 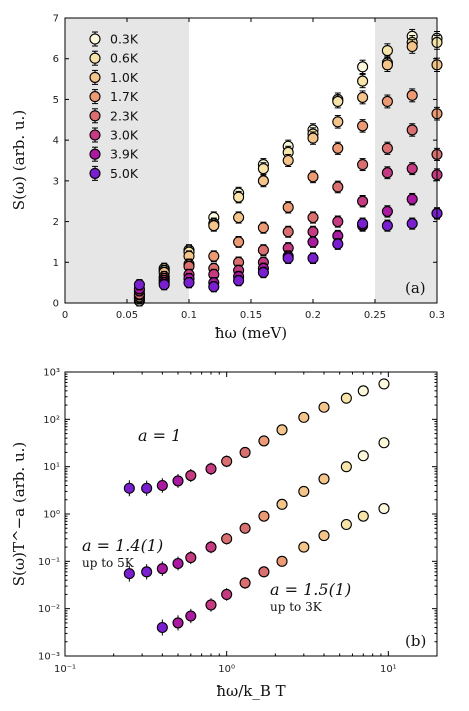 What do you see at coordinates (375, 315) in the screenshot?
I see `x-tick-label: 0.25` at bounding box center [375, 315].